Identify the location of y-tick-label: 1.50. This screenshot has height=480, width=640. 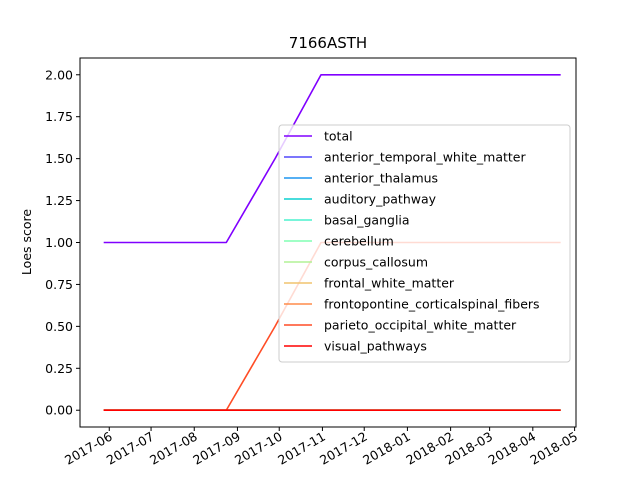
(59, 158).